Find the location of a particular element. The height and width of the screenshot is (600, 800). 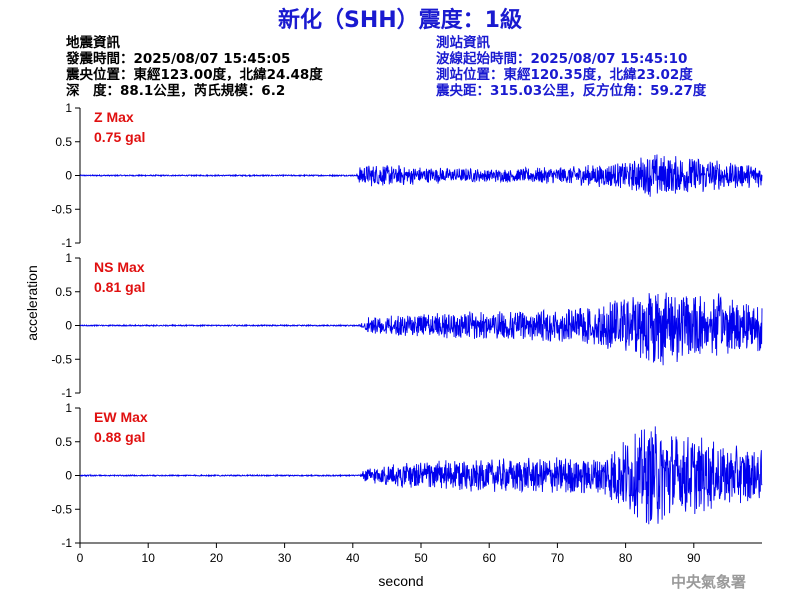

x-tick-label: 40 is located at coordinates (353, 558).